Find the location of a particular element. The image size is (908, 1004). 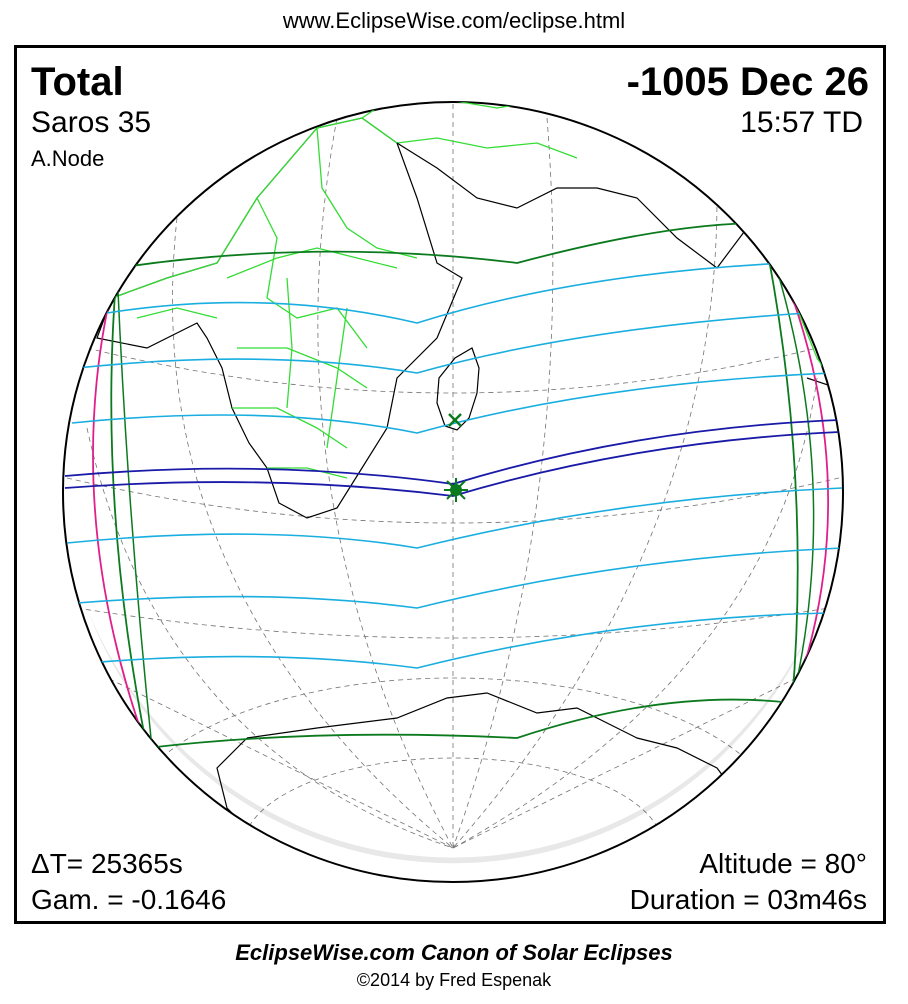

canon-title: EclipseWise.com Canon of Solar Eclipses is located at coordinates (454, 952).